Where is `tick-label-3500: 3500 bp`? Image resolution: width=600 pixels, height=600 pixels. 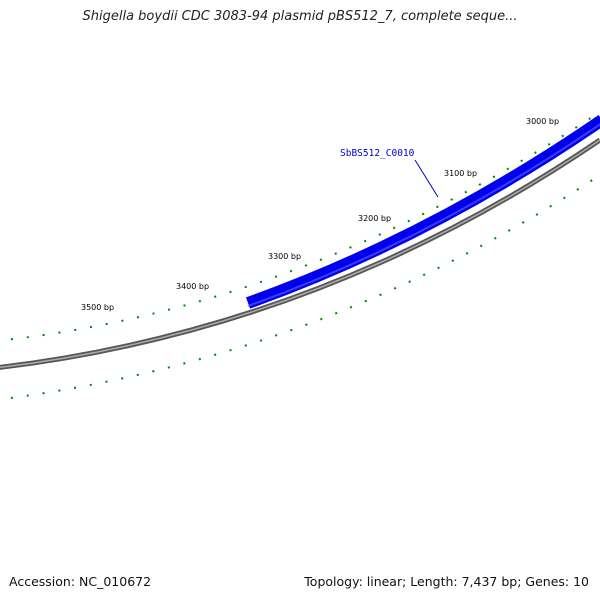 tick-label-3500: 3500 bp is located at coordinates (97, 307).